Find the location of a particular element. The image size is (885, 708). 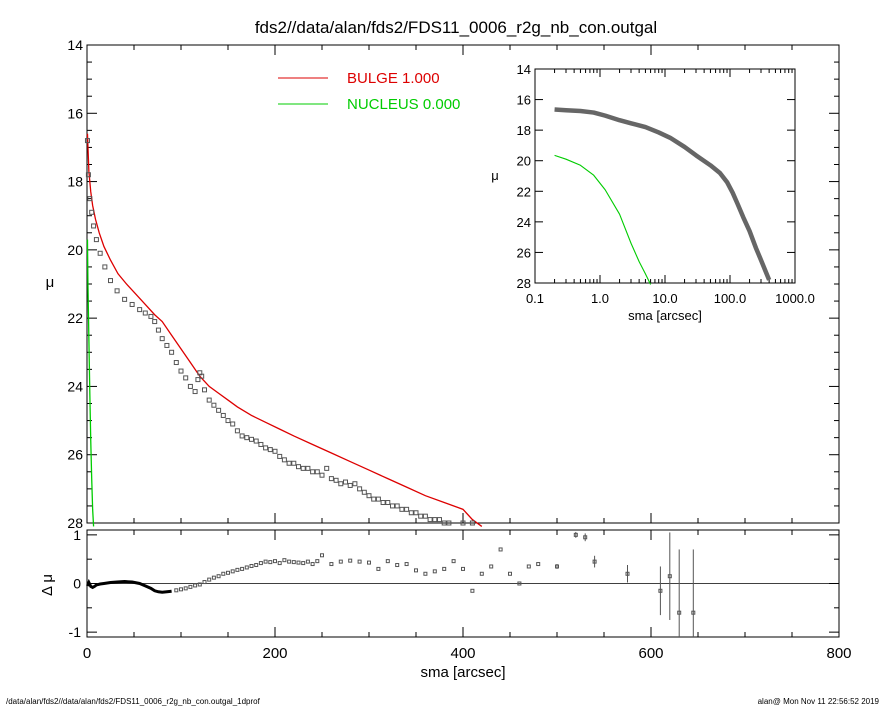

legend: BULGE 1.000 NUCLEUS 0.000 is located at coordinates (369, 91).